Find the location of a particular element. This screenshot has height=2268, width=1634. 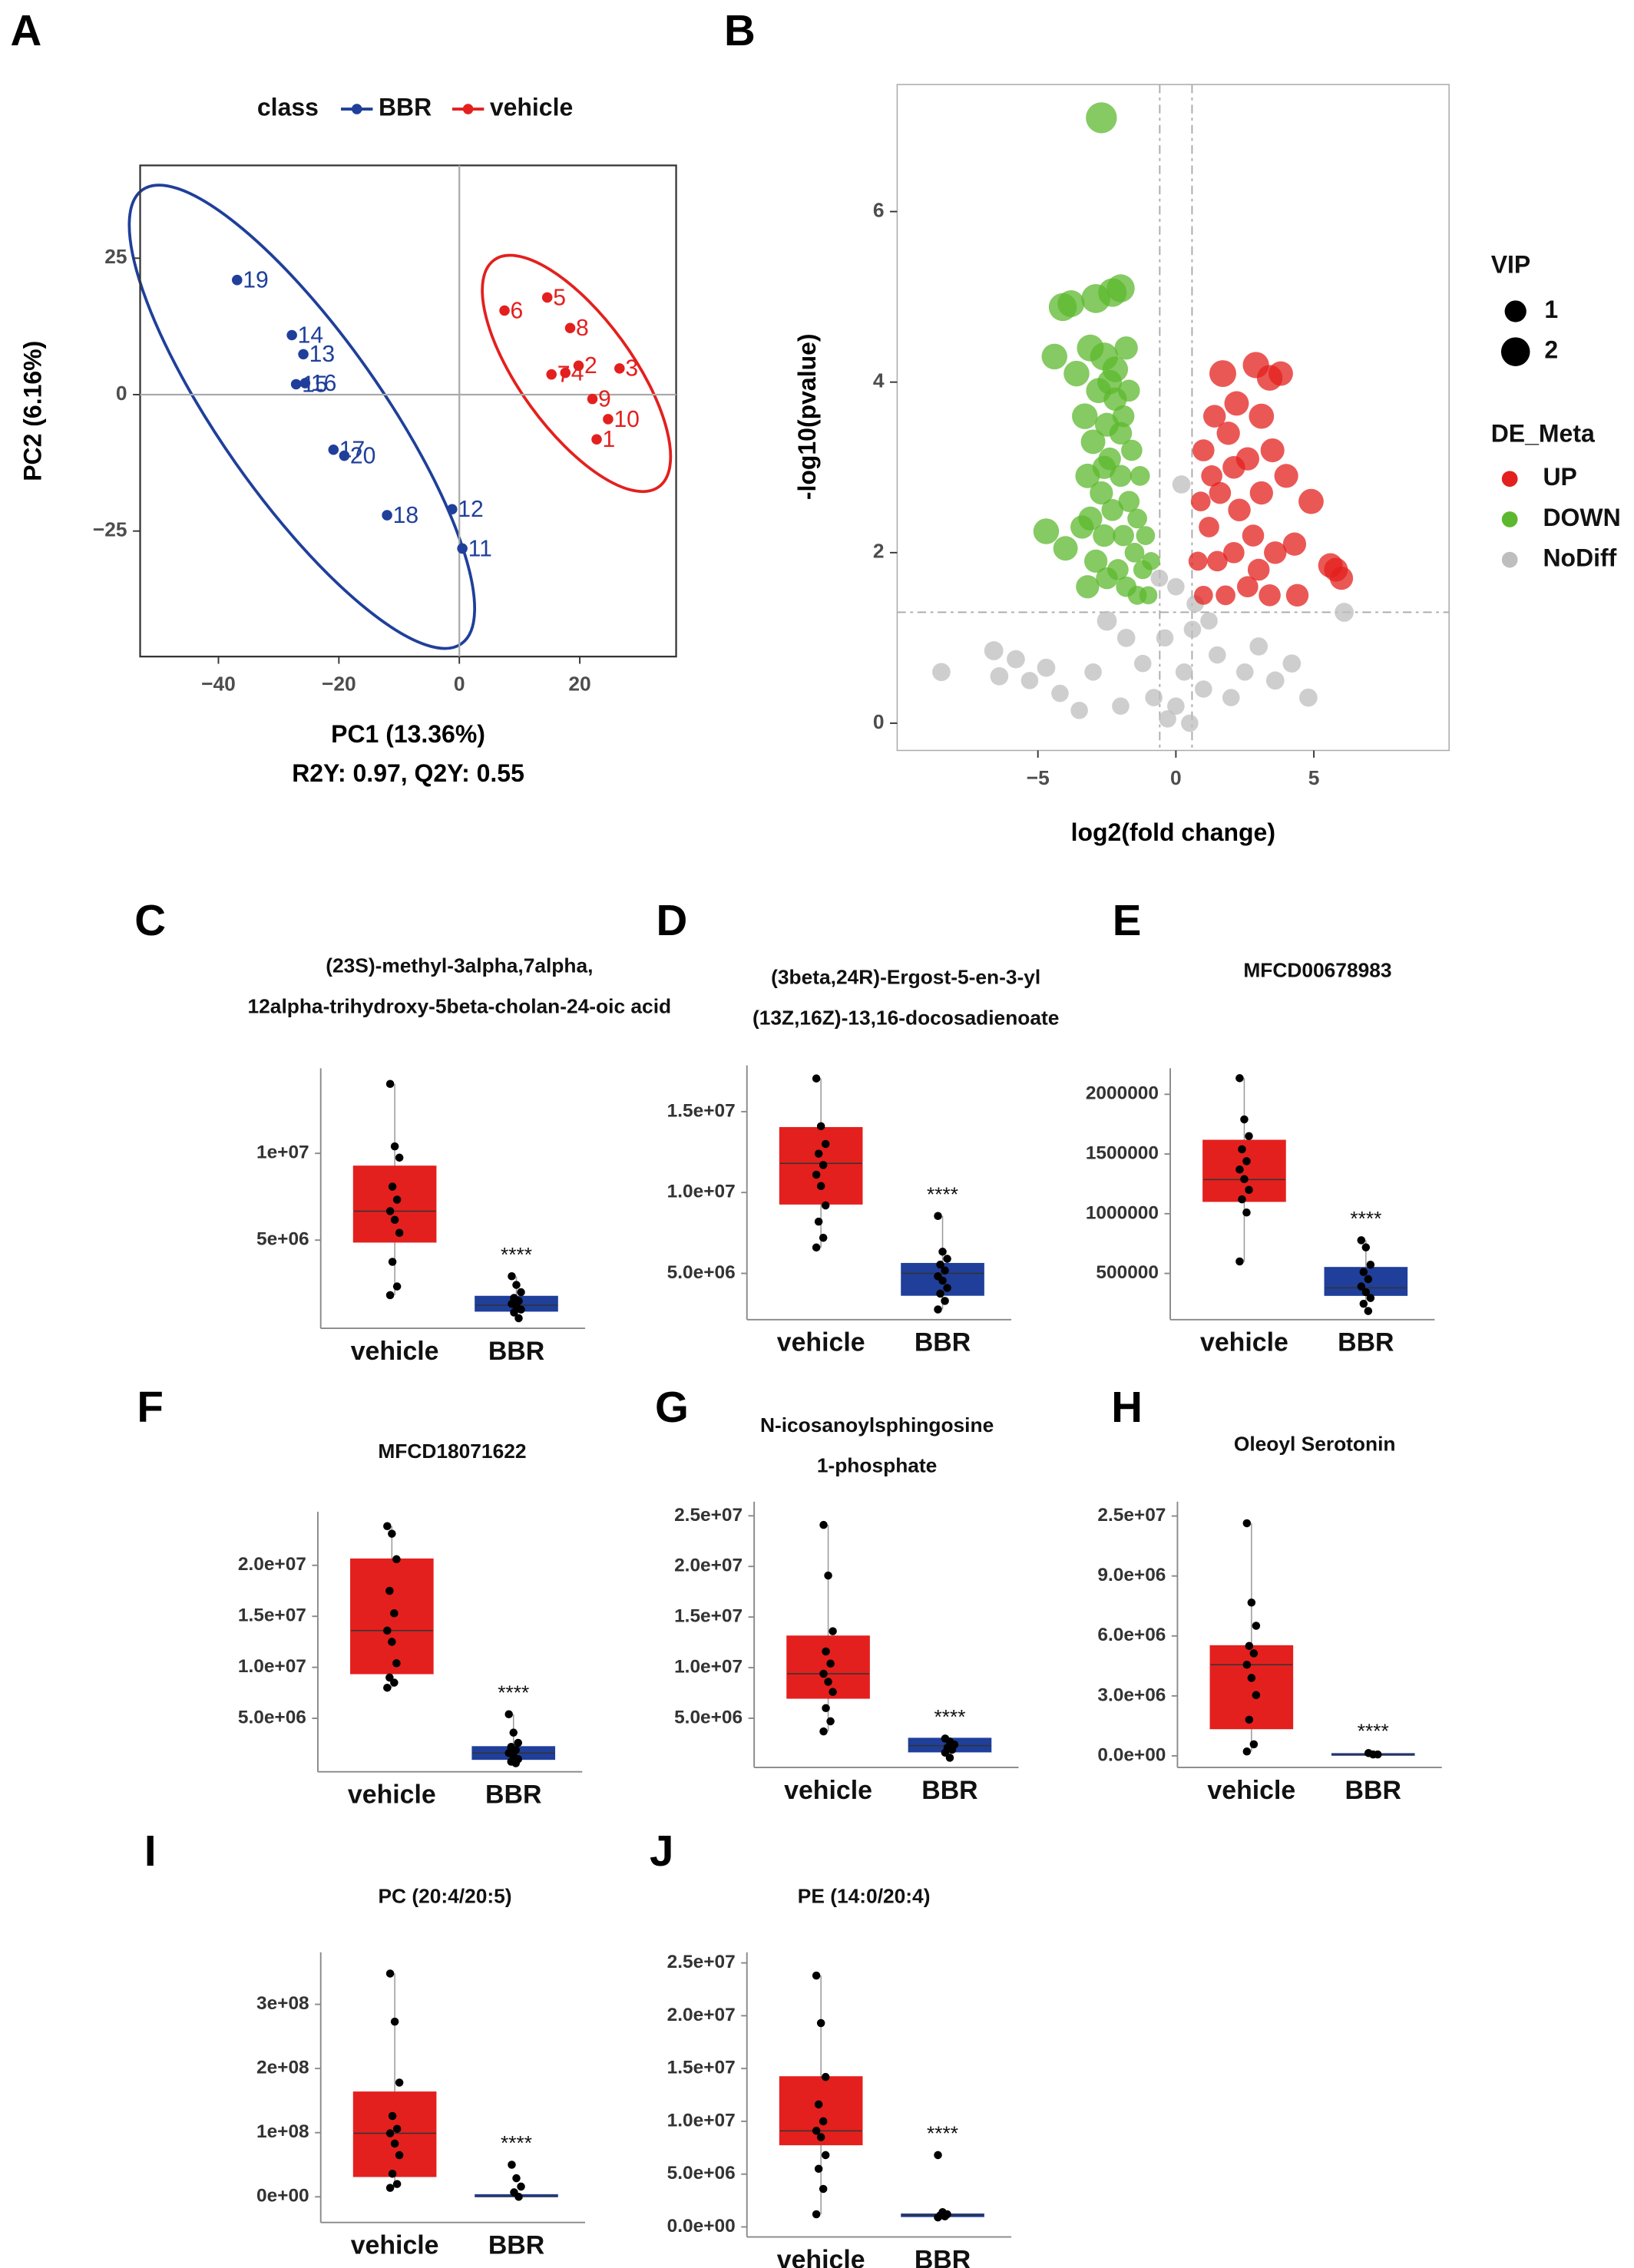

panel-letter: I is located at coordinates (150, 1851).